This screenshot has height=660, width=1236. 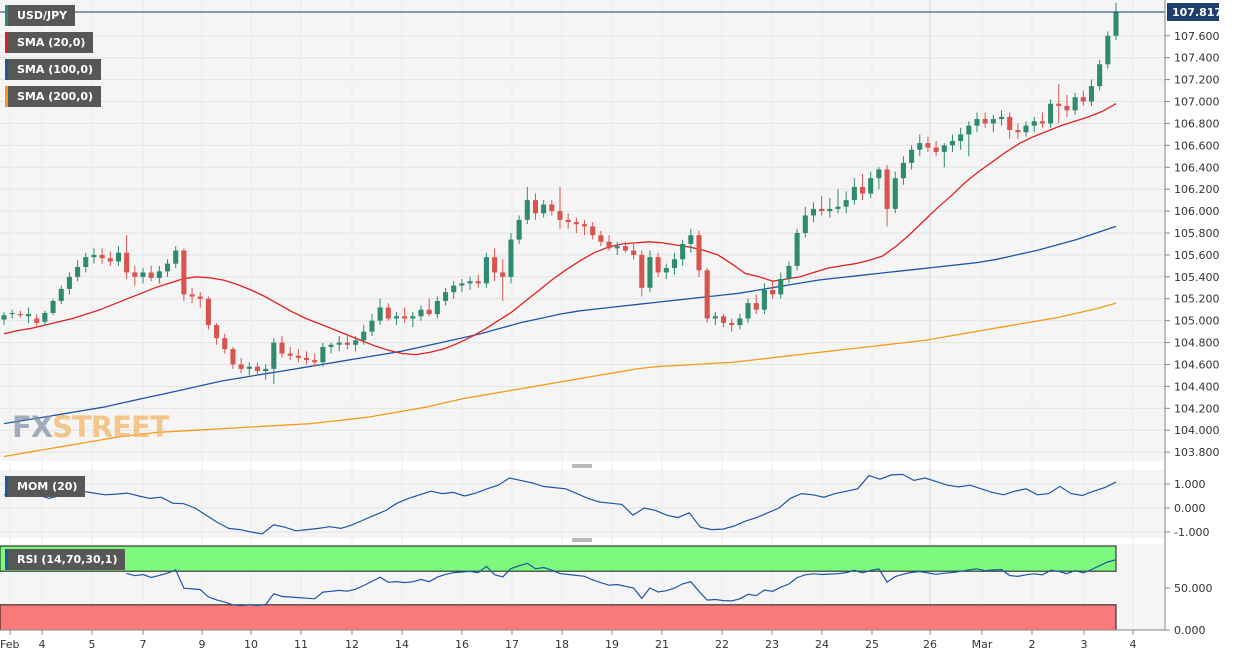 What do you see at coordinates (512, 644) in the screenshot?
I see `date-tick-label: 17` at bounding box center [512, 644].